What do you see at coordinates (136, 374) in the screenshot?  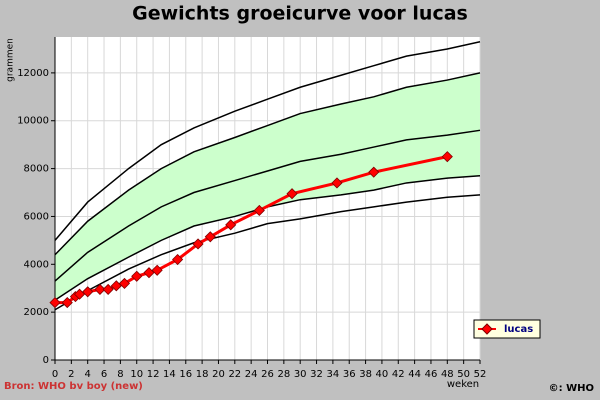 I see `x-tick-label: 10` at bounding box center [136, 374].